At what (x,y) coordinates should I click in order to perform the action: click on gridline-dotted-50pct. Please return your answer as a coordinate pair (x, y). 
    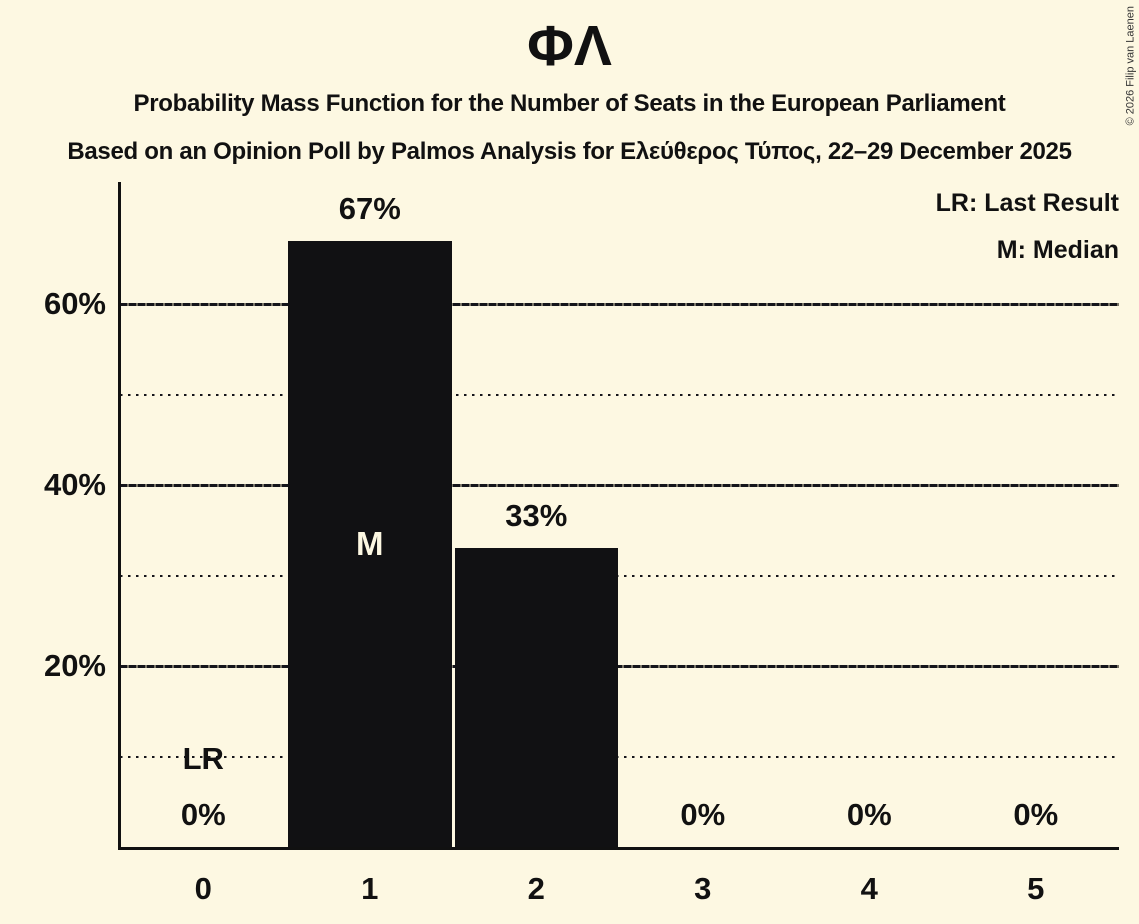
    Looking at the image, I should click on (619, 394).